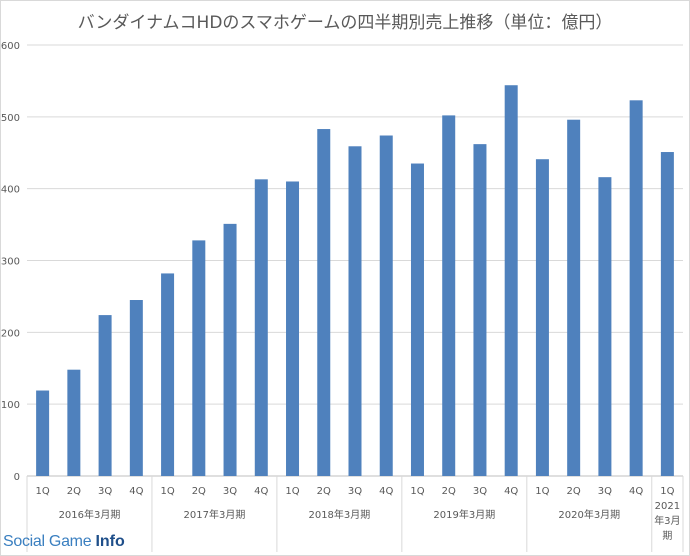 This screenshot has width=690, height=556. I want to click on group-label: 2021 年3月期, so click(667, 521).